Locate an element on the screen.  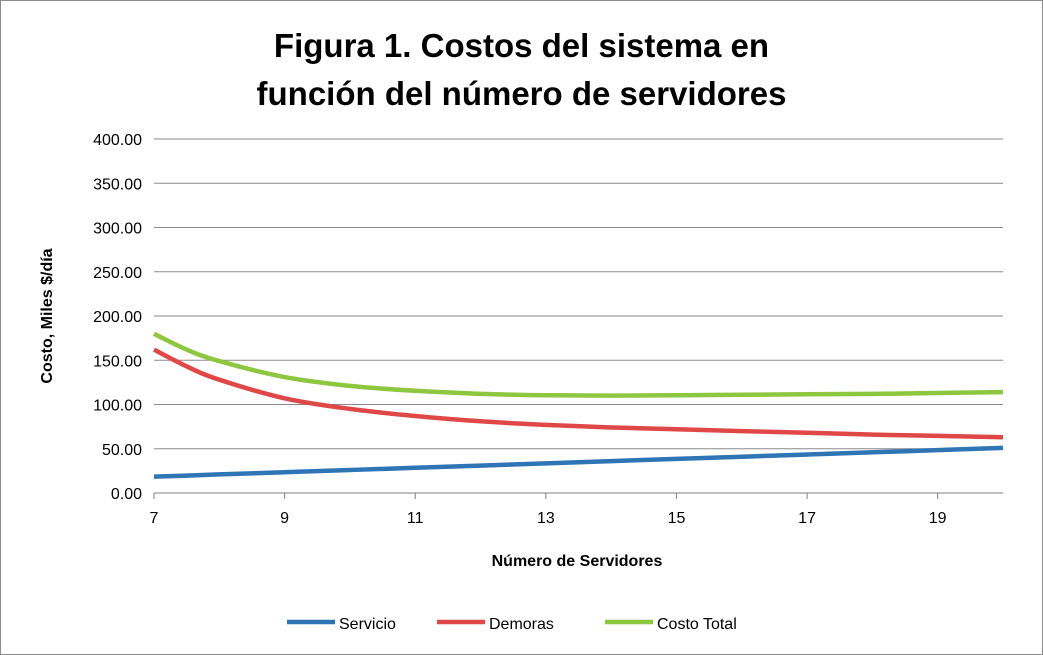
y-tick-label: 0.00 is located at coordinates (126, 494).